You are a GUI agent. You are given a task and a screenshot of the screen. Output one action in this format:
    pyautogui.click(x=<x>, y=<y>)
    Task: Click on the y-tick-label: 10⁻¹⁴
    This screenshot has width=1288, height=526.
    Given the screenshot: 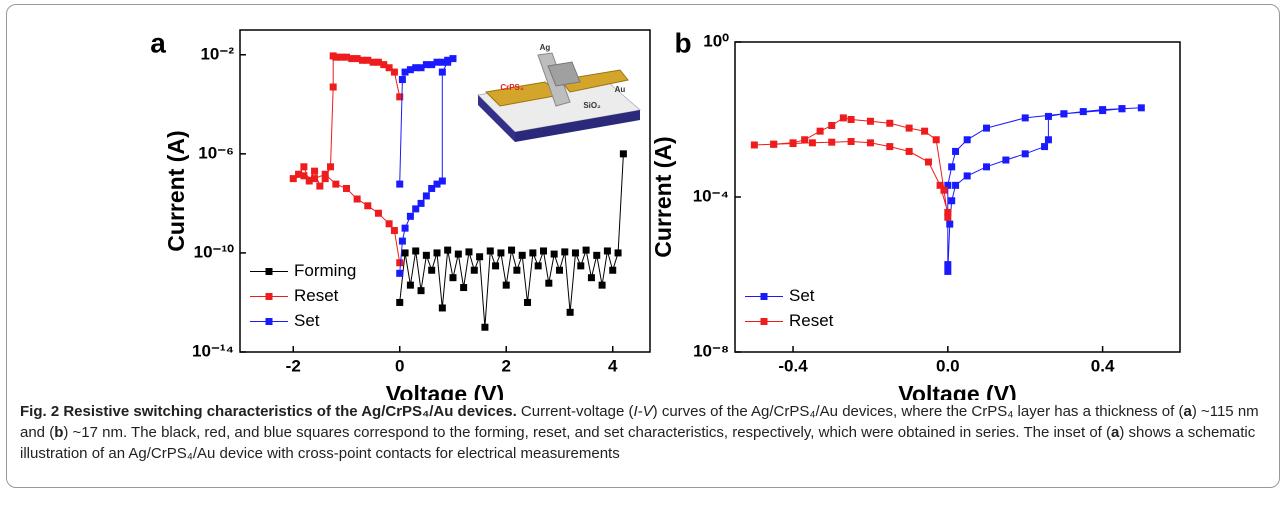 What is the action you would take?
    pyautogui.click(x=213, y=350)
    